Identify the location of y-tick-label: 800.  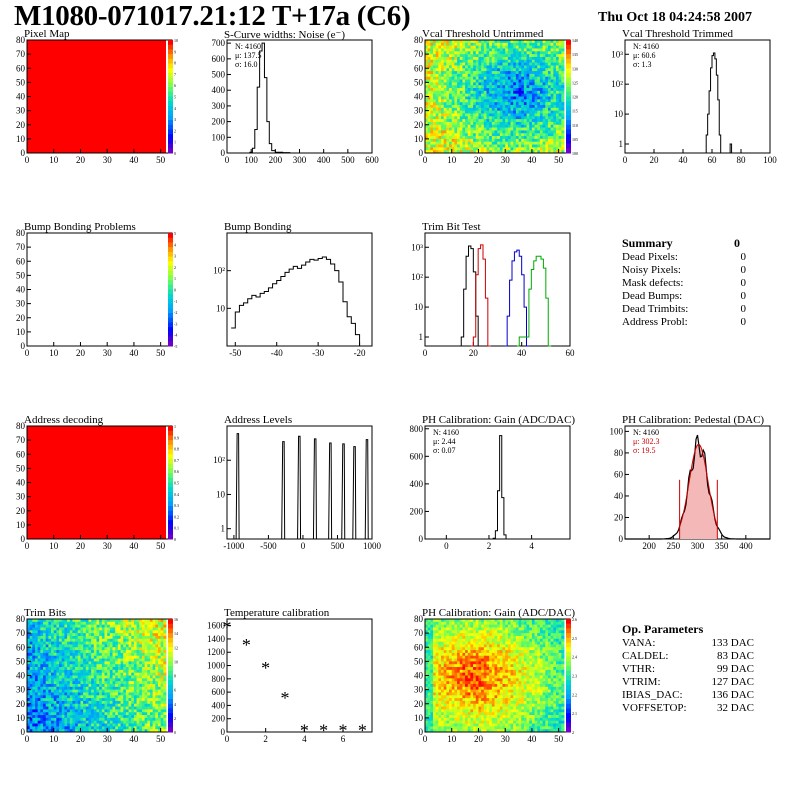
(219, 679).